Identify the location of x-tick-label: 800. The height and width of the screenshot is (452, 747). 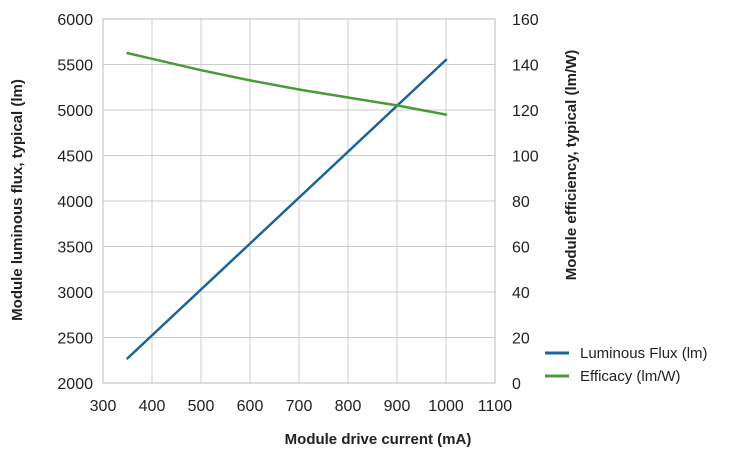
(348, 406).